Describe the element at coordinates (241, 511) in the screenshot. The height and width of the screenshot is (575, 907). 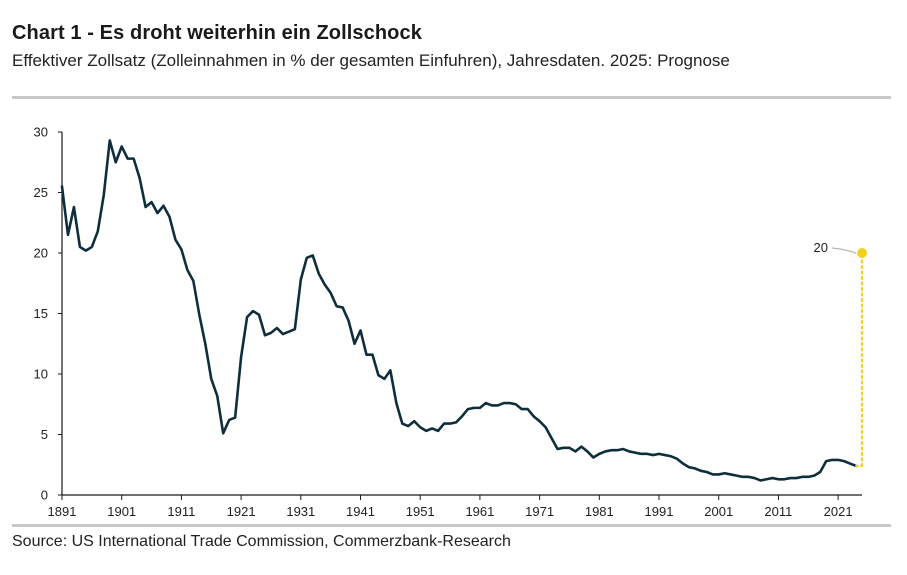
I see `x-tick-label: 1921` at that location.